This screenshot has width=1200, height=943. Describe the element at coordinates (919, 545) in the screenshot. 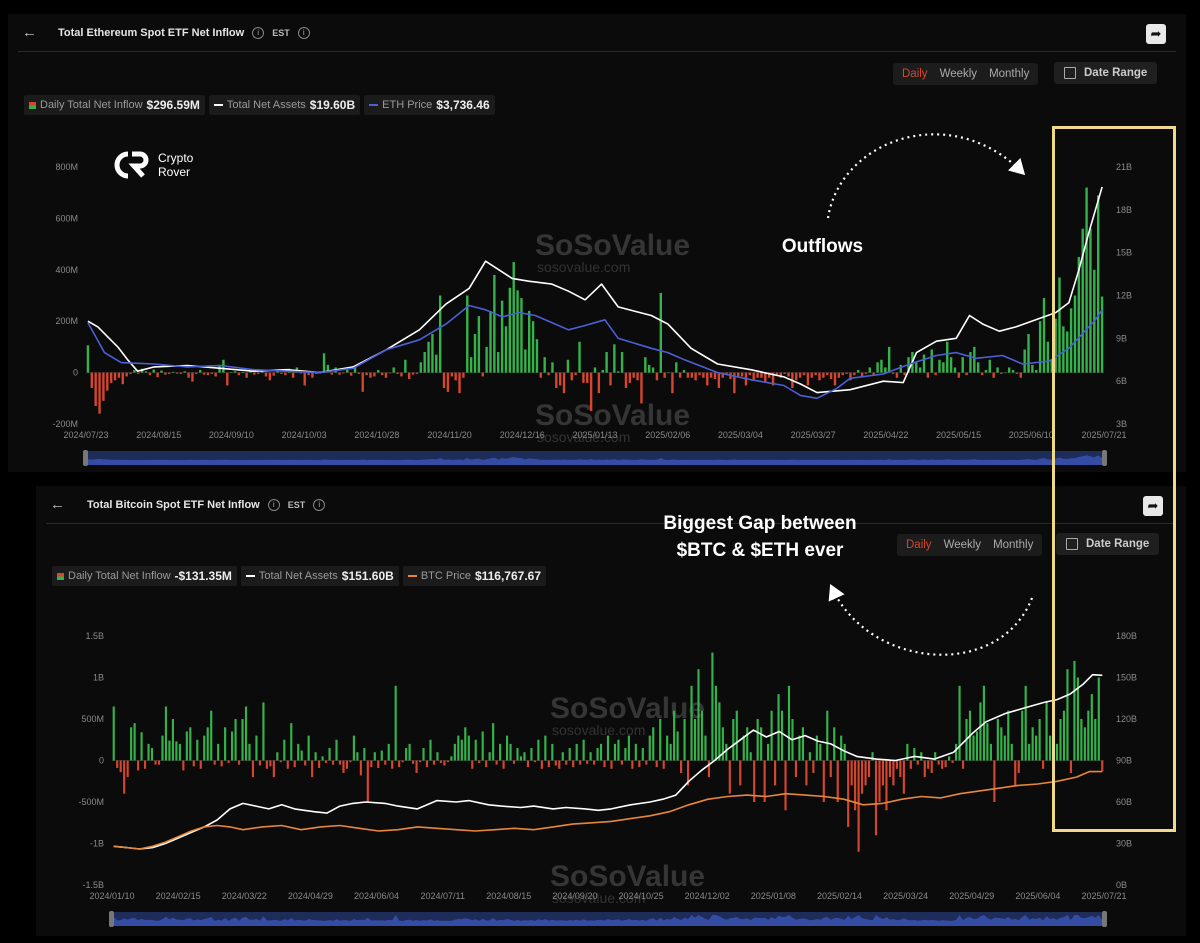

I see `btc-tab-daily: Daily` at that location.